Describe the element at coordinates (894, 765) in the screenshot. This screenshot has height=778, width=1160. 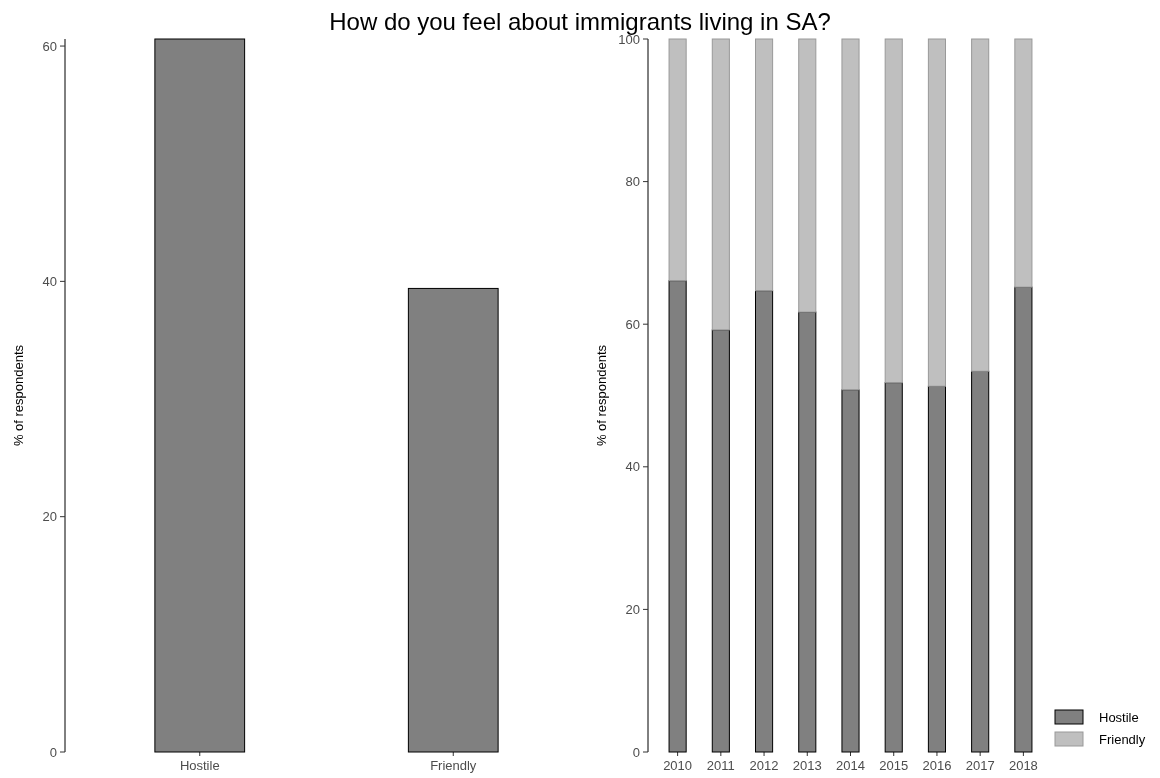
I see `x-tick-label: 2015` at that location.